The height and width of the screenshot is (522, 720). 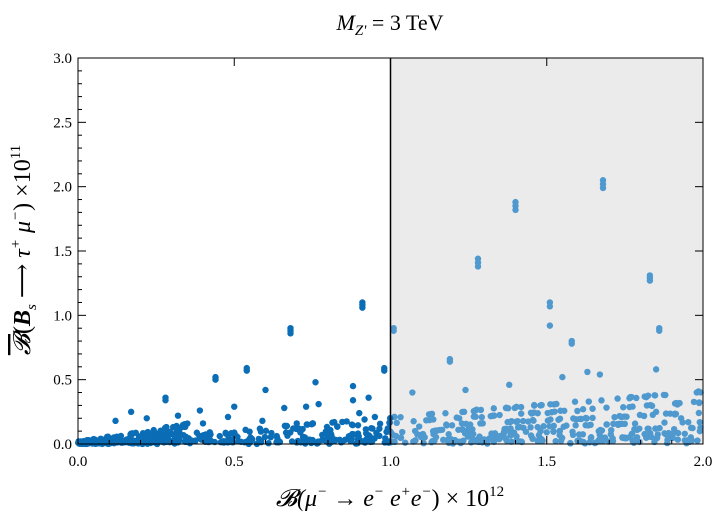 What do you see at coordinates (361, 31) in the screenshot?
I see `title-subscript: Z'` at bounding box center [361, 31].